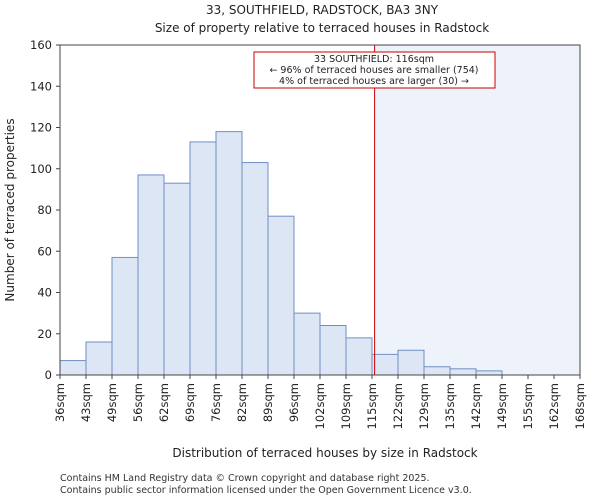 Image resolution: width=600 pixels, height=500 pixels. I want to click on x-tick-label: 162sqm, so click(554, 406).